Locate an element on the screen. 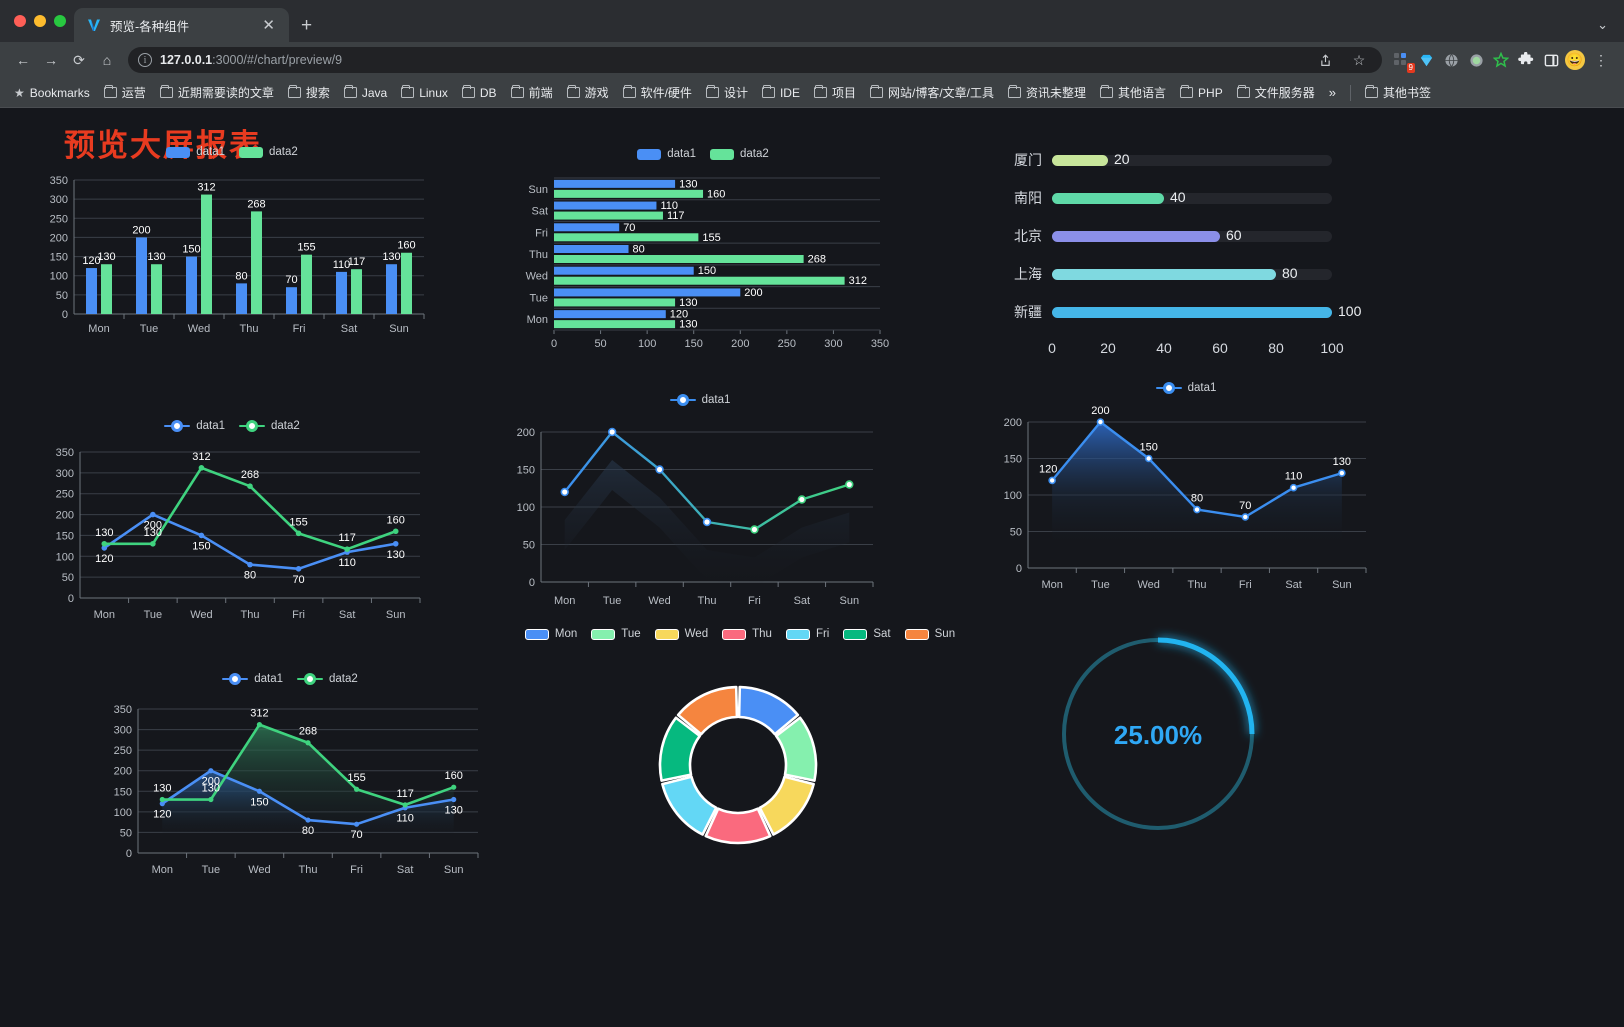 The image size is (1624, 1027). diamond-icon is located at coordinates (1426, 60).